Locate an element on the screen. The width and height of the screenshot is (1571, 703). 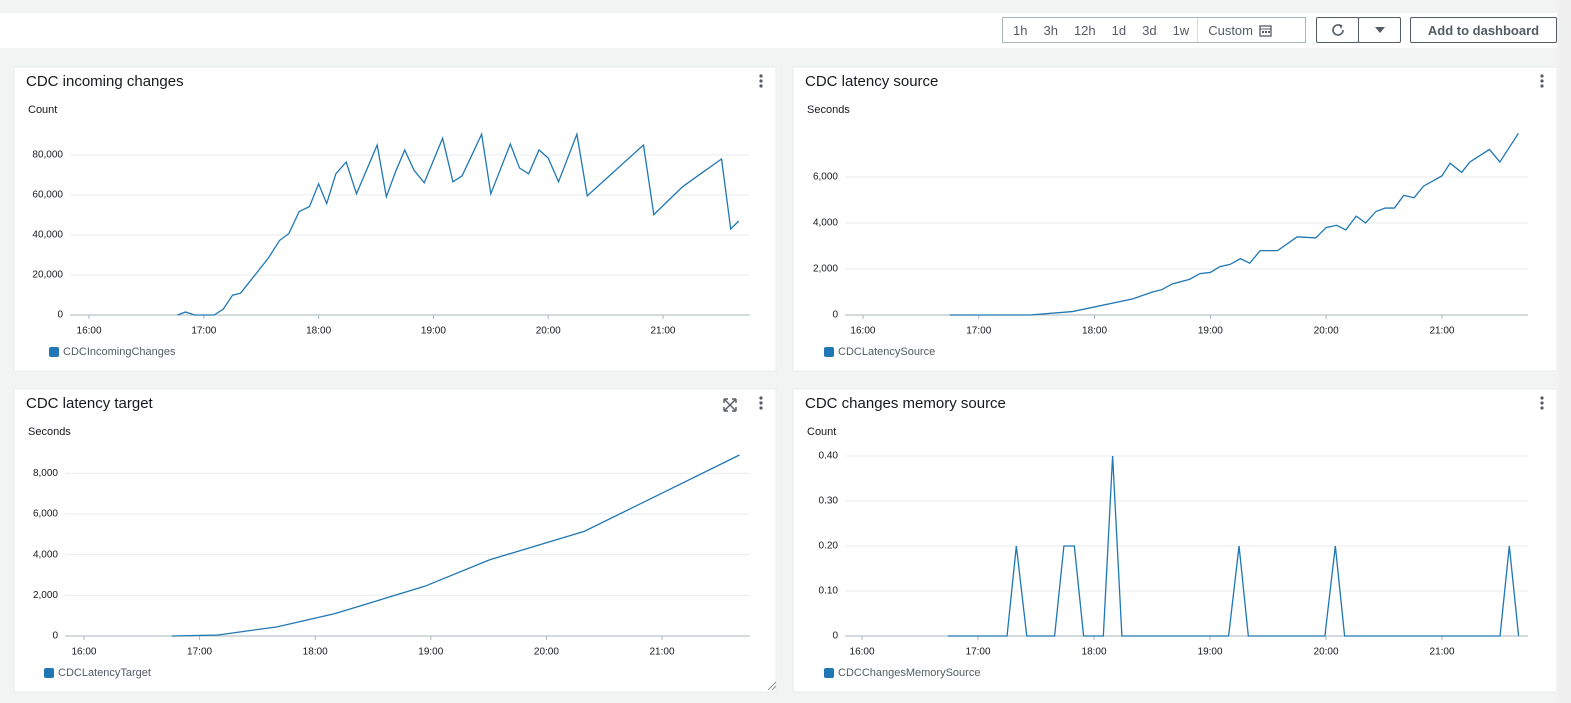
range-button: 1h is located at coordinates (1020, 30).